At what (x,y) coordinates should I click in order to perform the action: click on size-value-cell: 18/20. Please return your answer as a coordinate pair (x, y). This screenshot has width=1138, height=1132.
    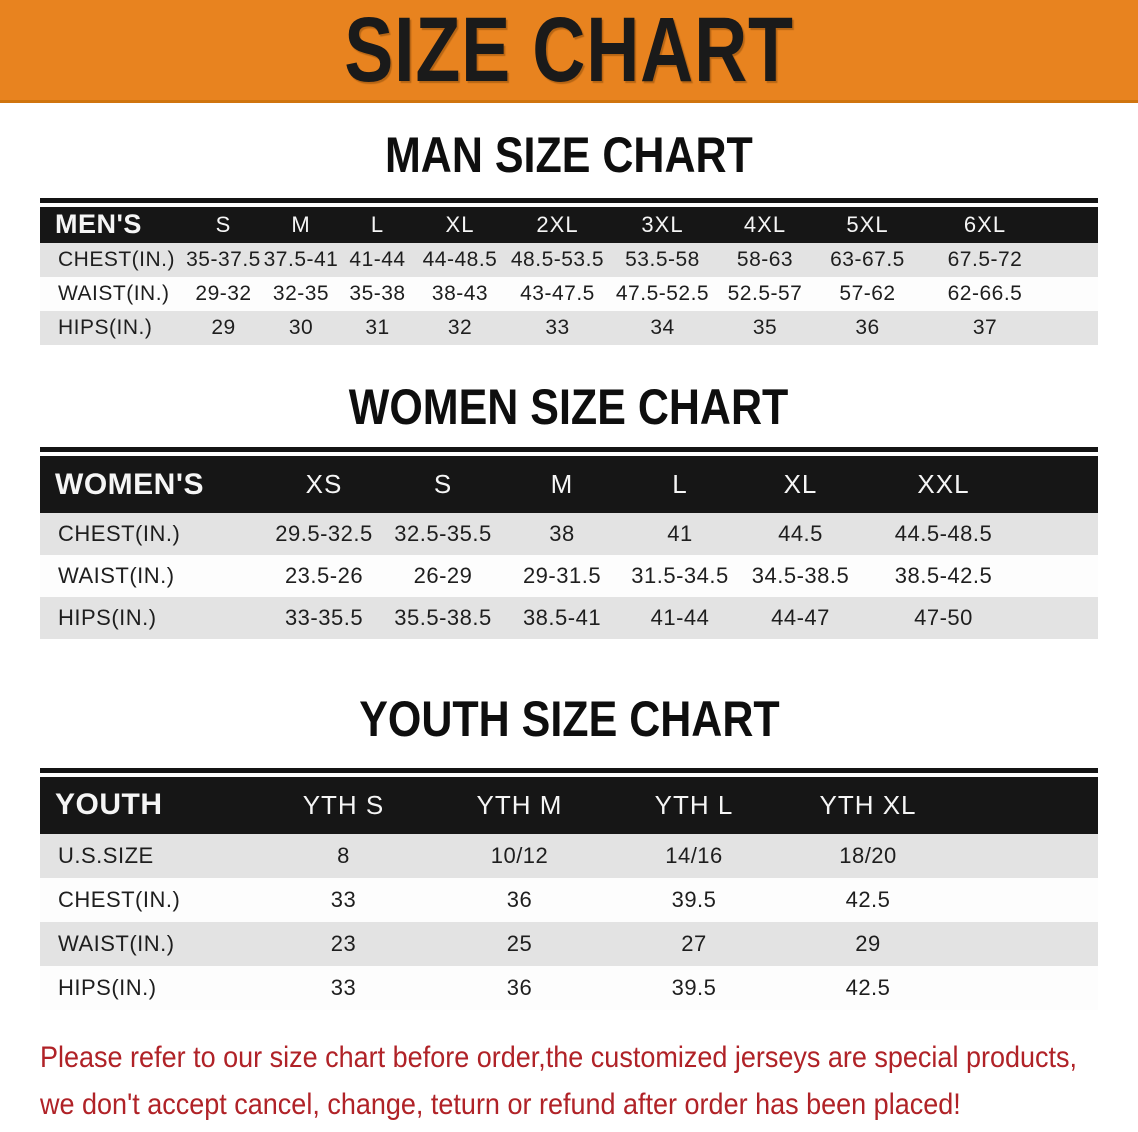
    Looking at the image, I should click on (868, 855).